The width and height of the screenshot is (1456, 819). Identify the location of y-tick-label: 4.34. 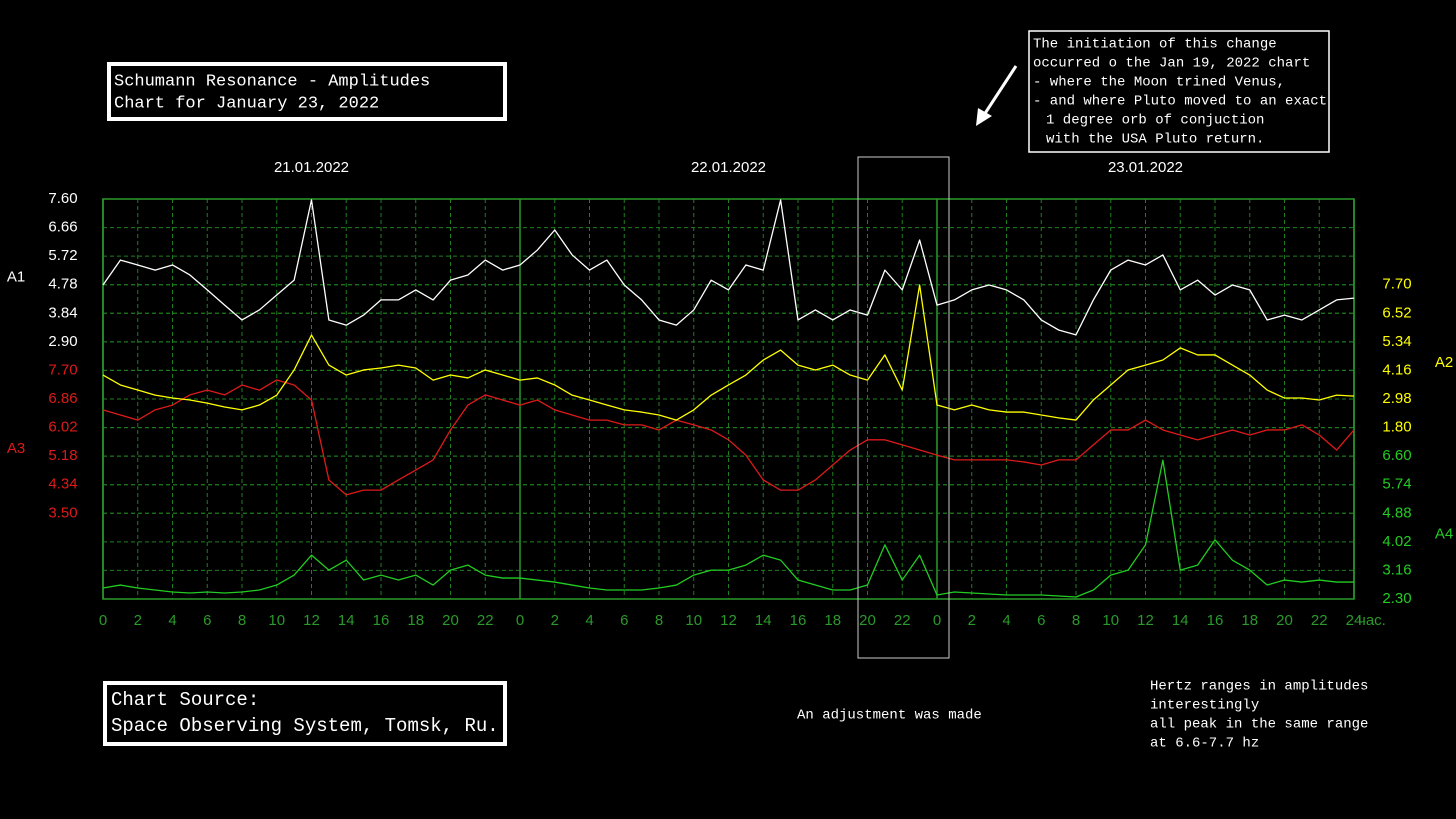
(62, 484).